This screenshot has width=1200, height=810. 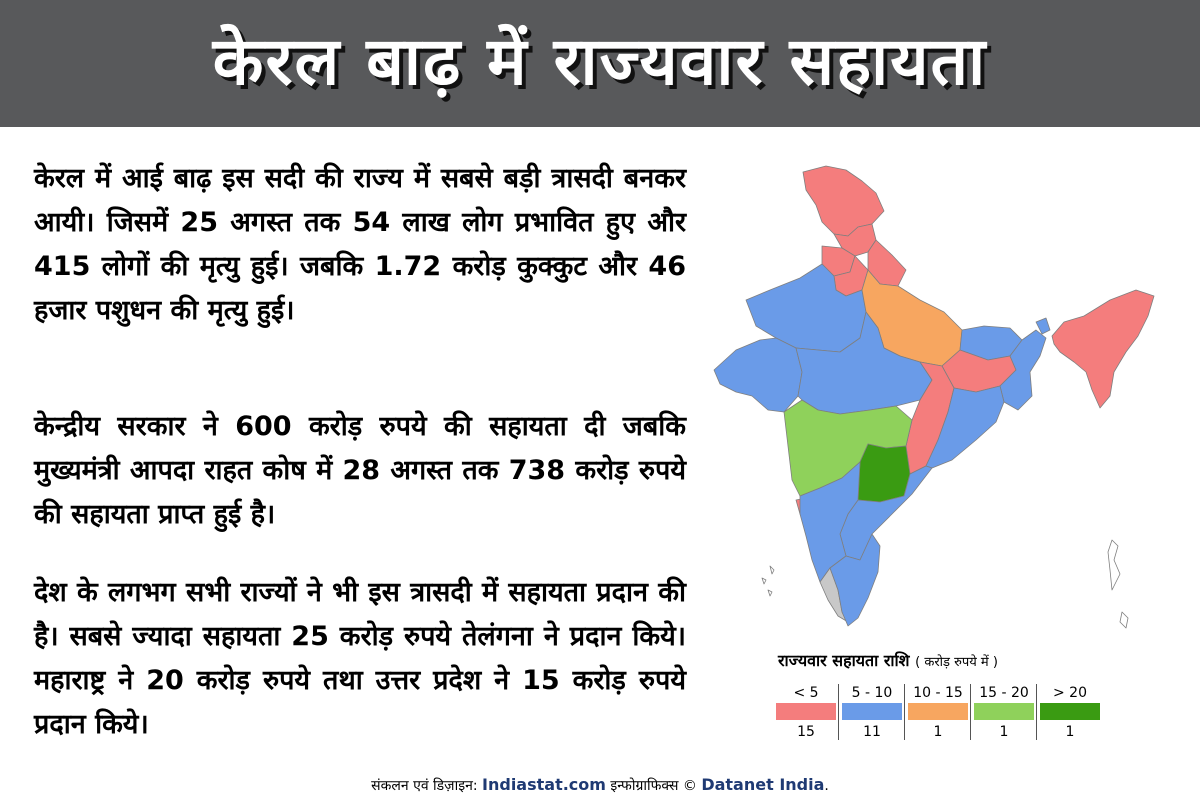 I want to click on legend-item: < 5 15, so click(x=806, y=711).